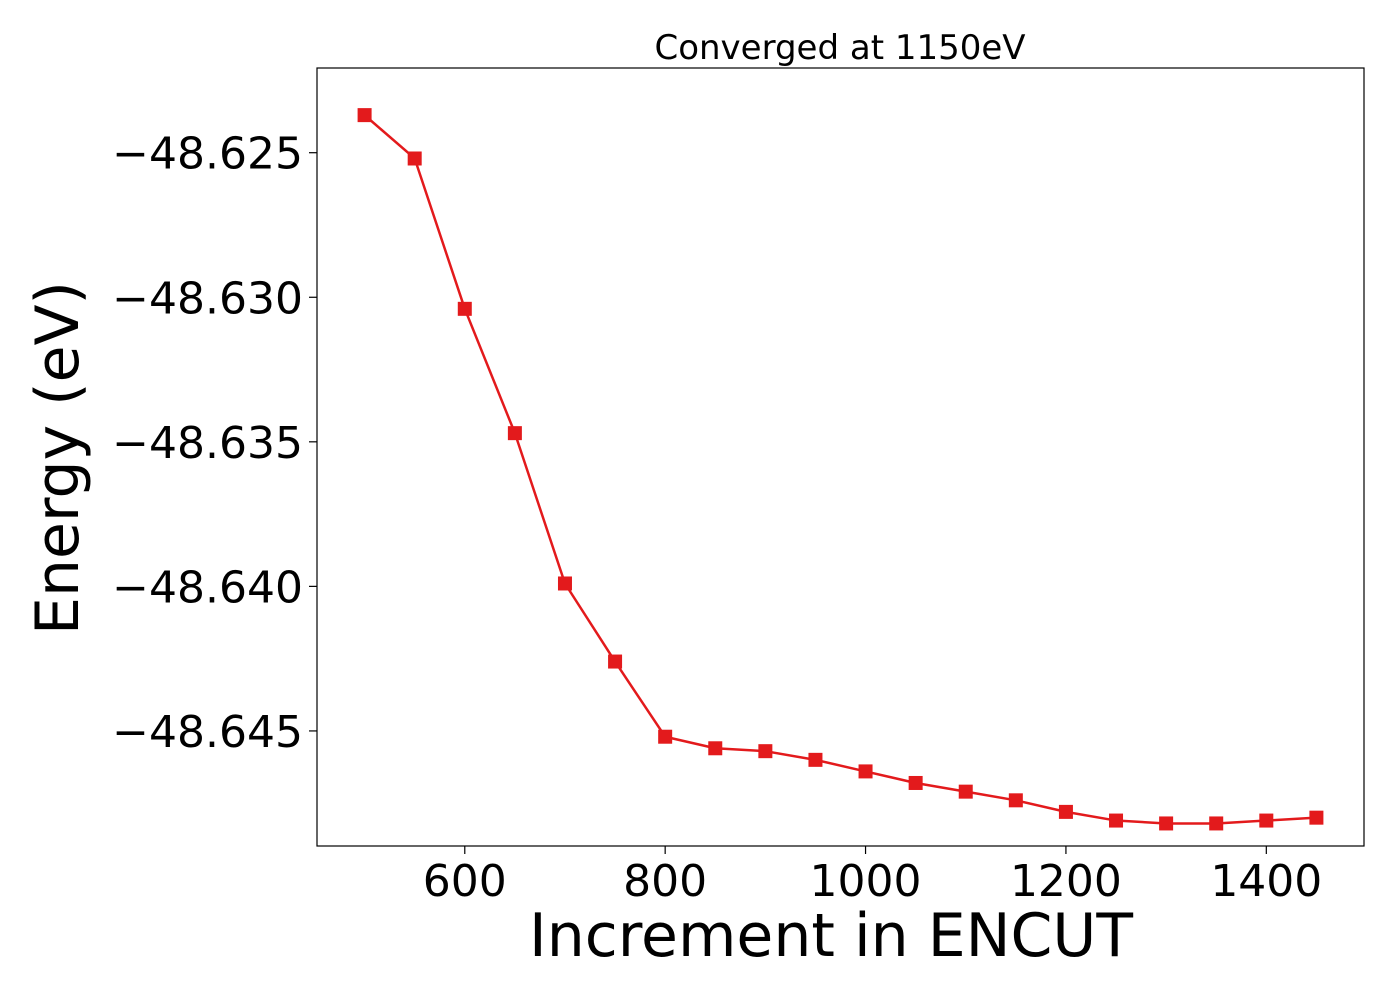 The width and height of the screenshot is (1400, 1000). Describe the element at coordinates (839, 48) in the screenshot. I see `chart-title: Converged at 1150eV` at that location.